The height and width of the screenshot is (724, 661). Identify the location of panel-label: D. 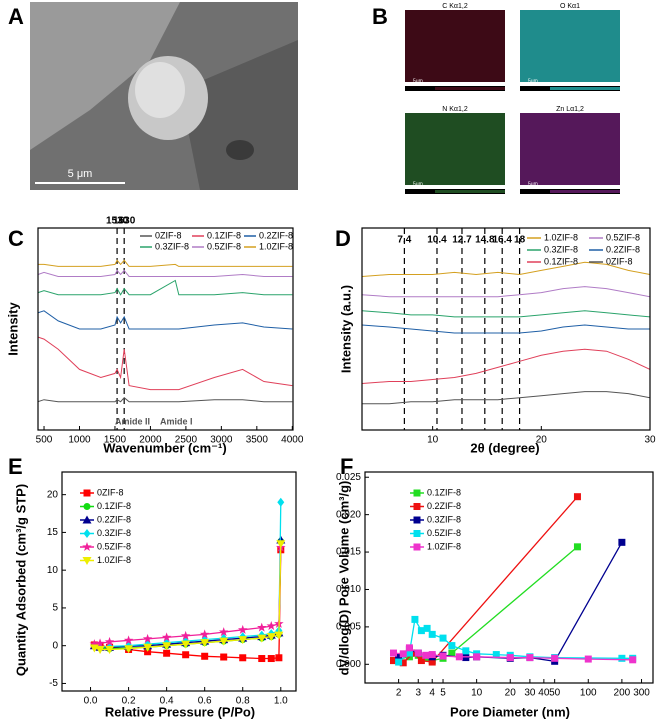
(343, 238).